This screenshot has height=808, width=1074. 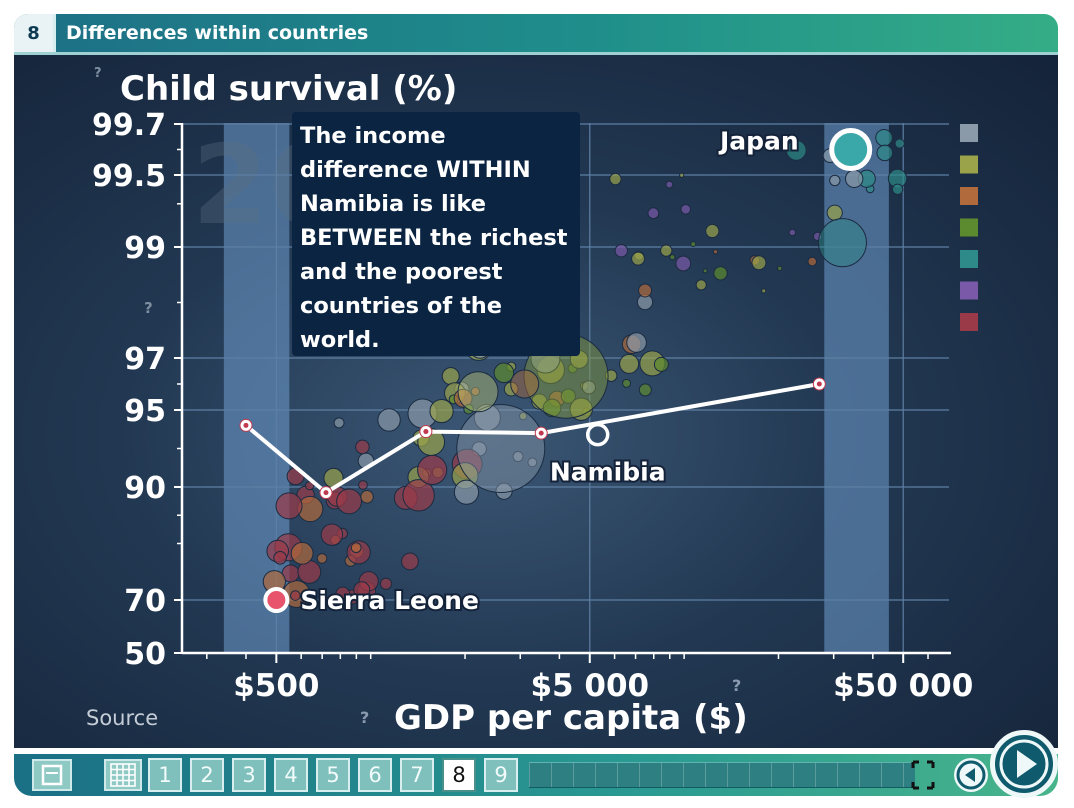 What do you see at coordinates (501, 775) in the screenshot?
I see `page-button: 9` at bounding box center [501, 775].